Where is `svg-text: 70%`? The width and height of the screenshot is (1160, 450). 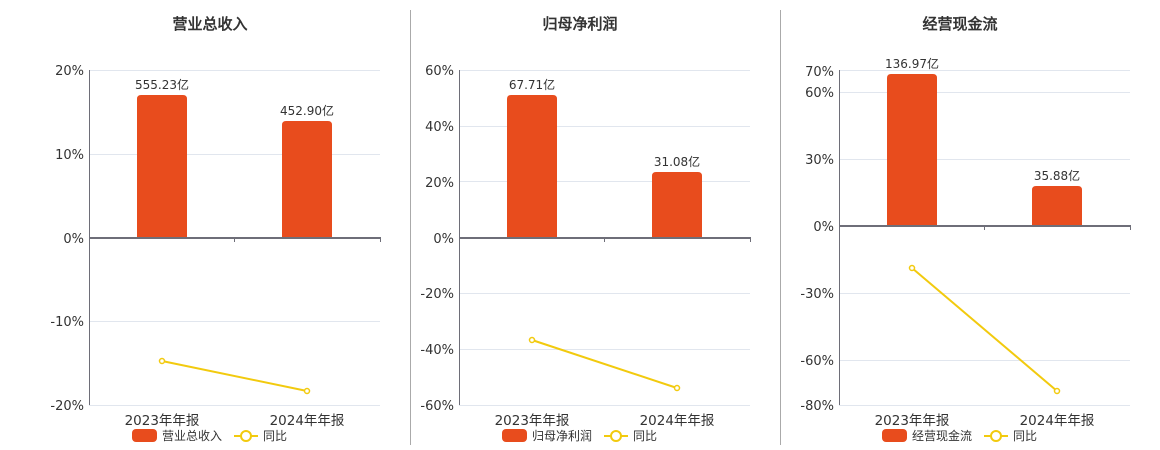 svg-text: 70% is located at coordinates (819, 72).